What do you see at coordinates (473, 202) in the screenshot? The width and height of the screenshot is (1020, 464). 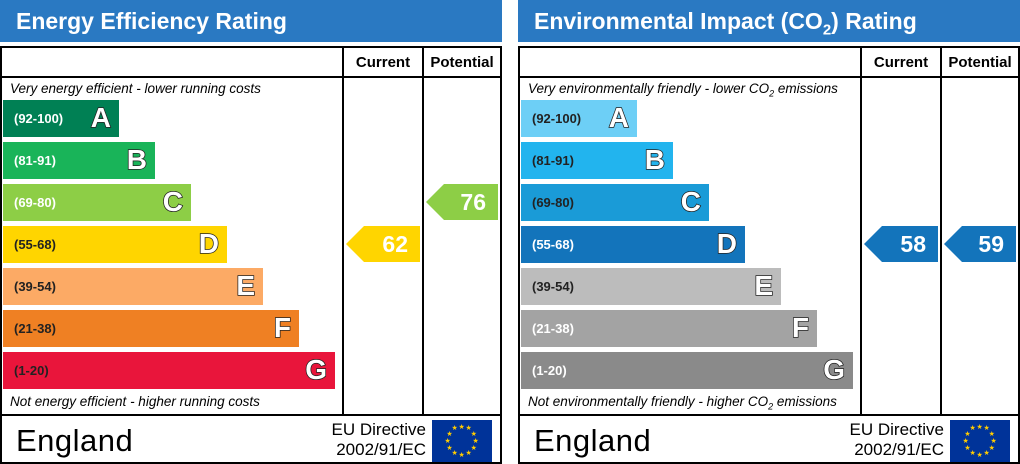 I see `potential-rating-value: 76` at bounding box center [473, 202].